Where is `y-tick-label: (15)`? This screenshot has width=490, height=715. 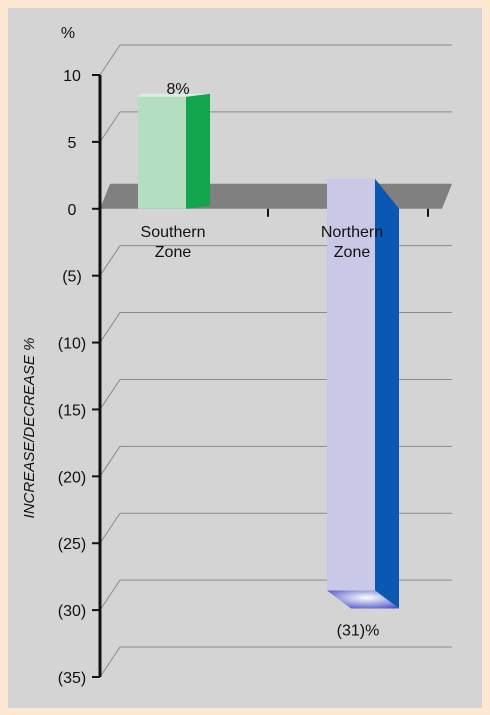
y-tick-label: (15) is located at coordinates (72, 410).